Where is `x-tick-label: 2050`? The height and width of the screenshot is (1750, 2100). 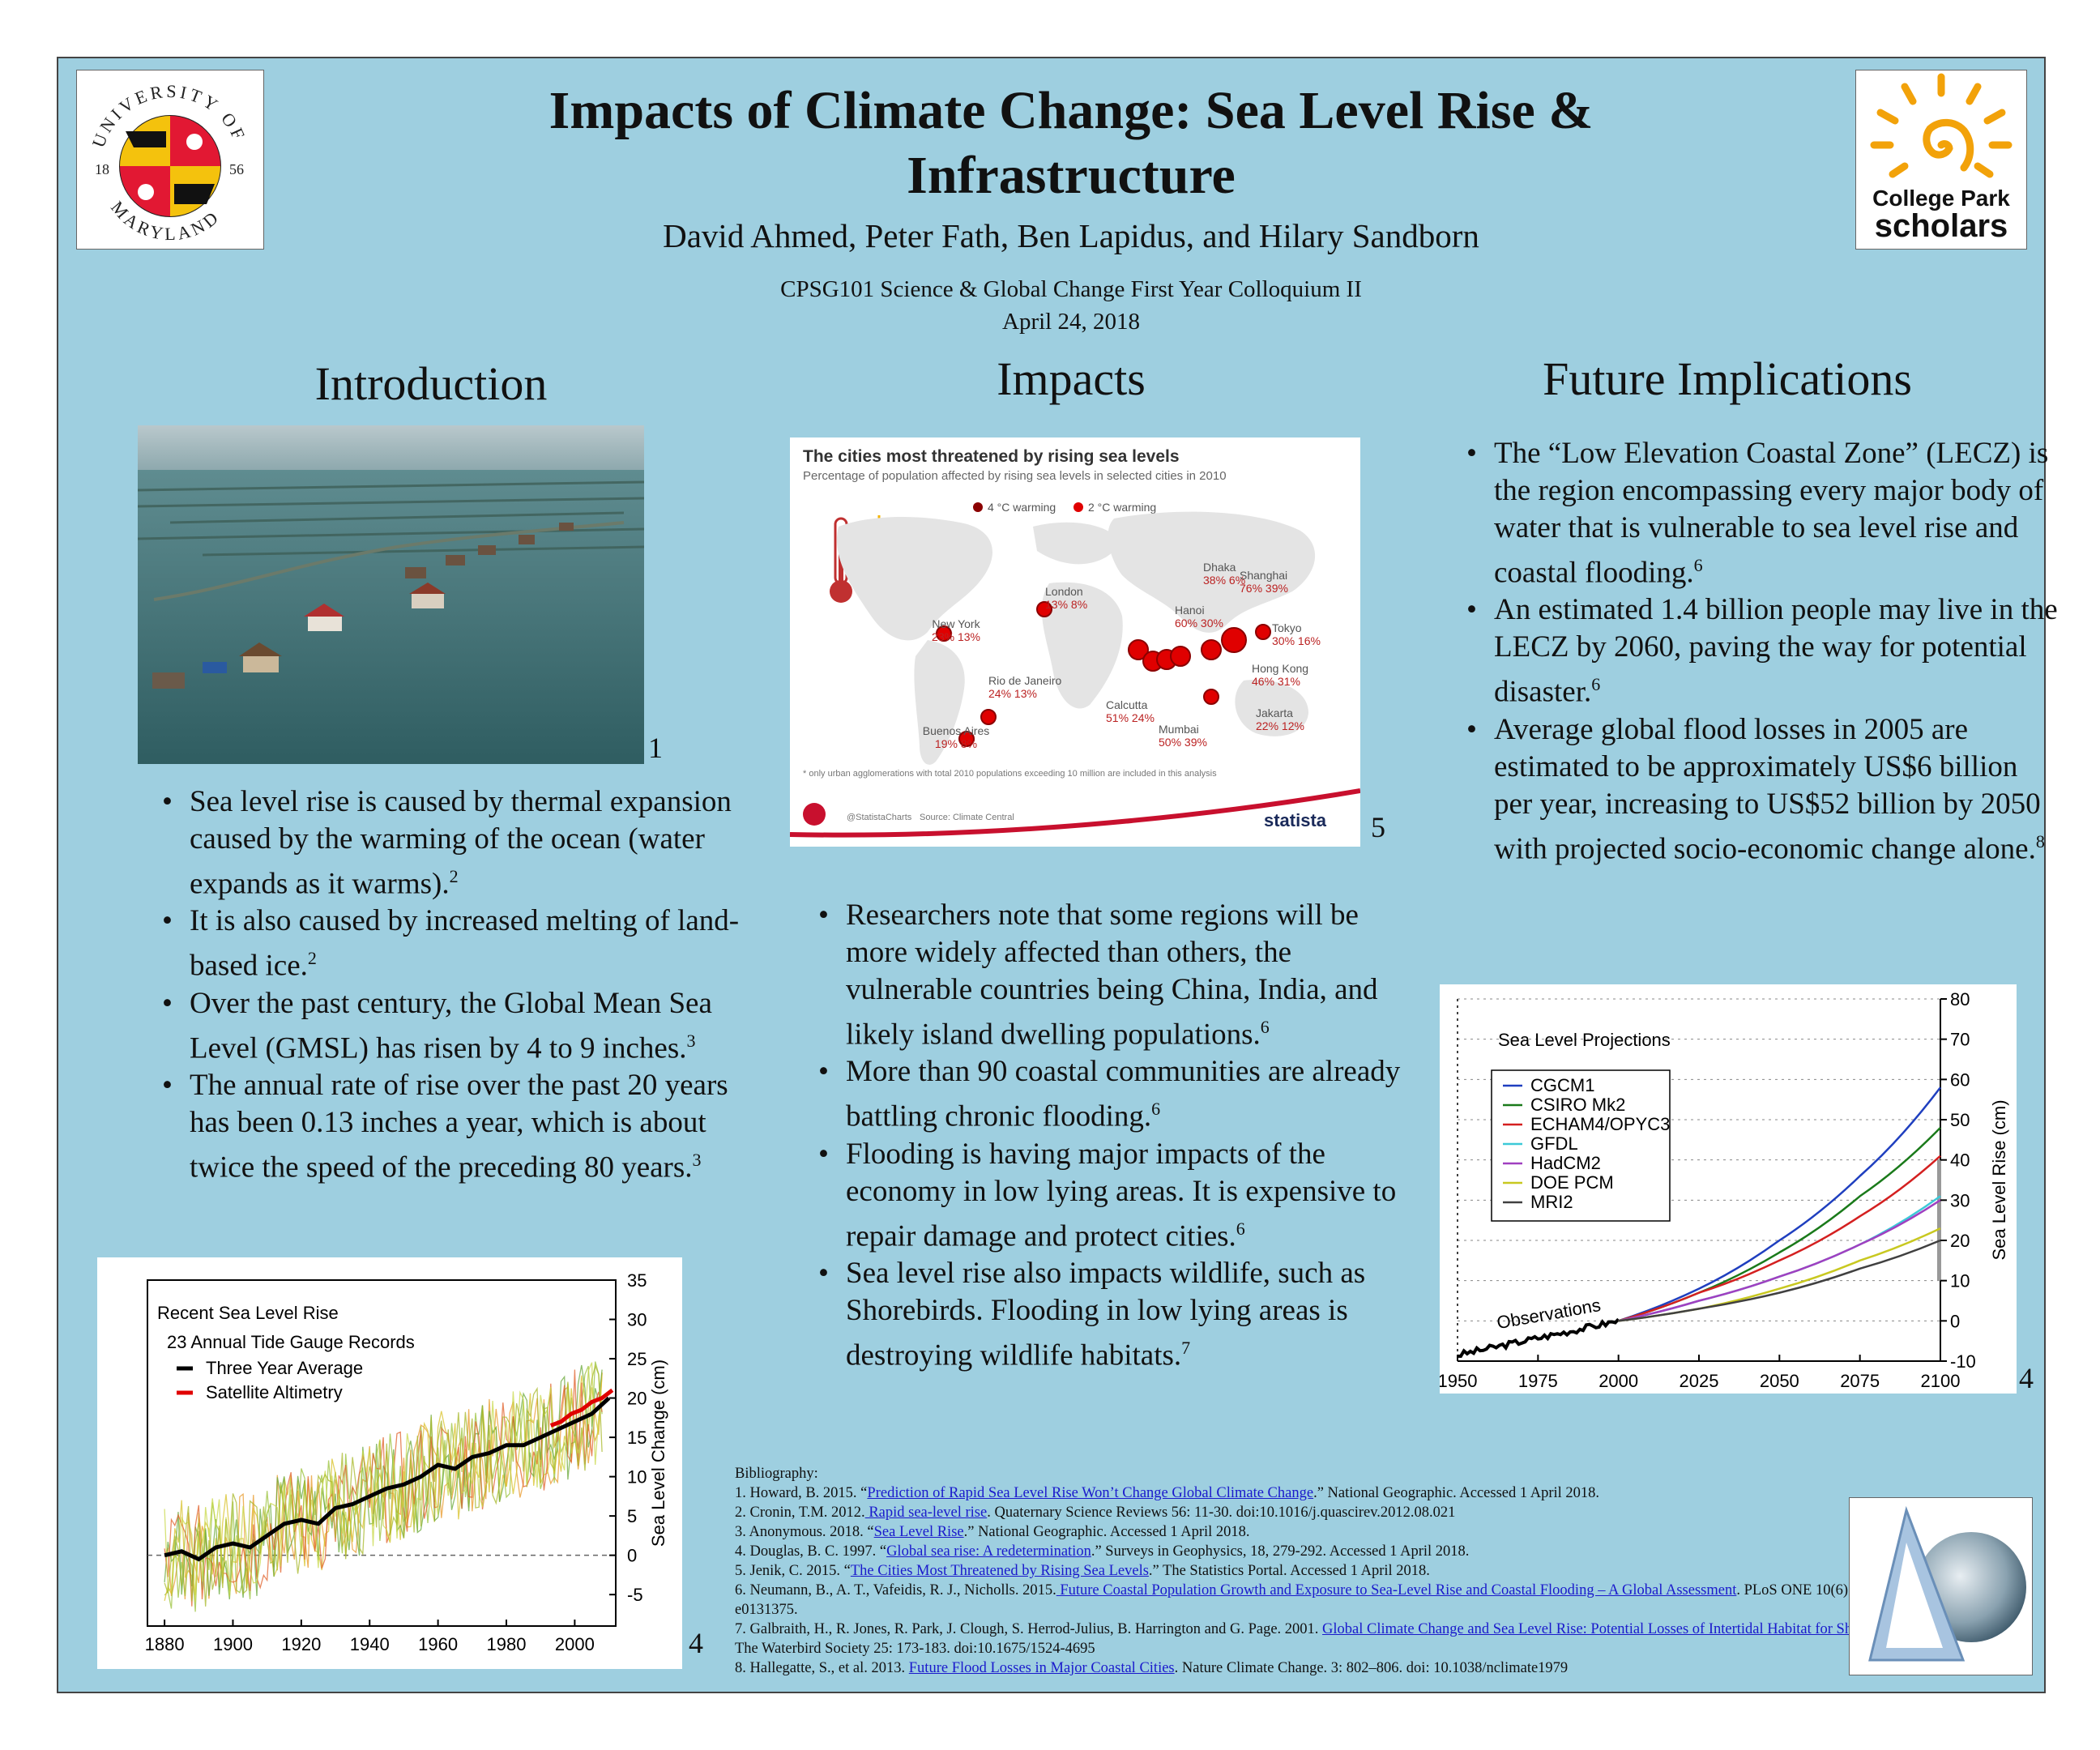
x-tick-label: 2050 is located at coordinates (1779, 1381).